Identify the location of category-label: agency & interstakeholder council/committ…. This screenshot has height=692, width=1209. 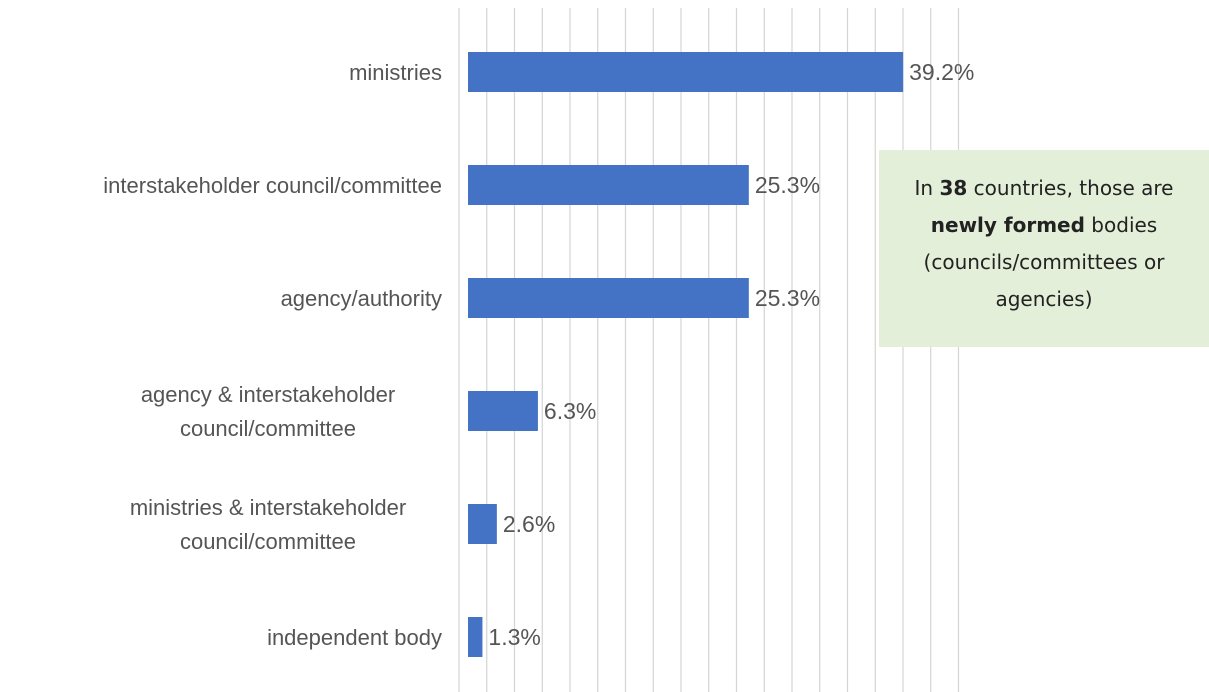
(268, 411).